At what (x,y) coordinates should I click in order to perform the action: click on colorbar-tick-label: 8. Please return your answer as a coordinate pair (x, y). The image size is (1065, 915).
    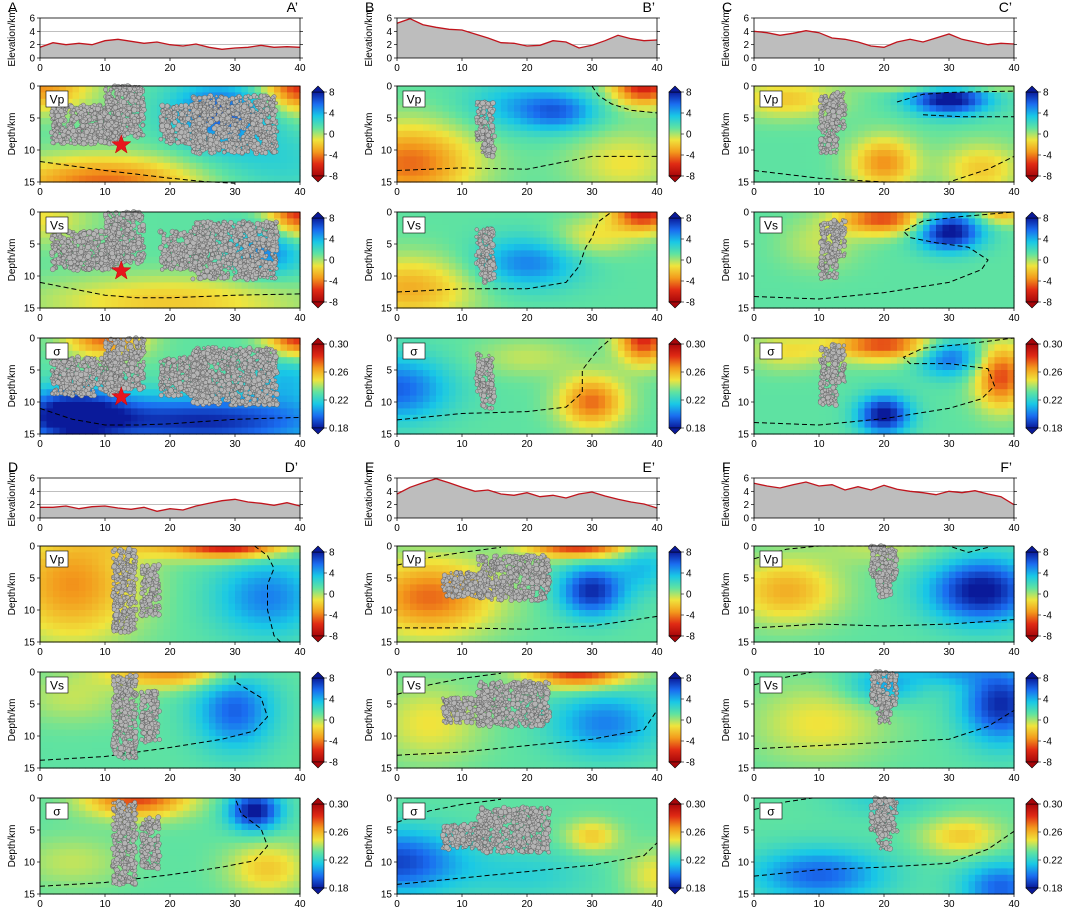
    Looking at the image, I should click on (332, 93).